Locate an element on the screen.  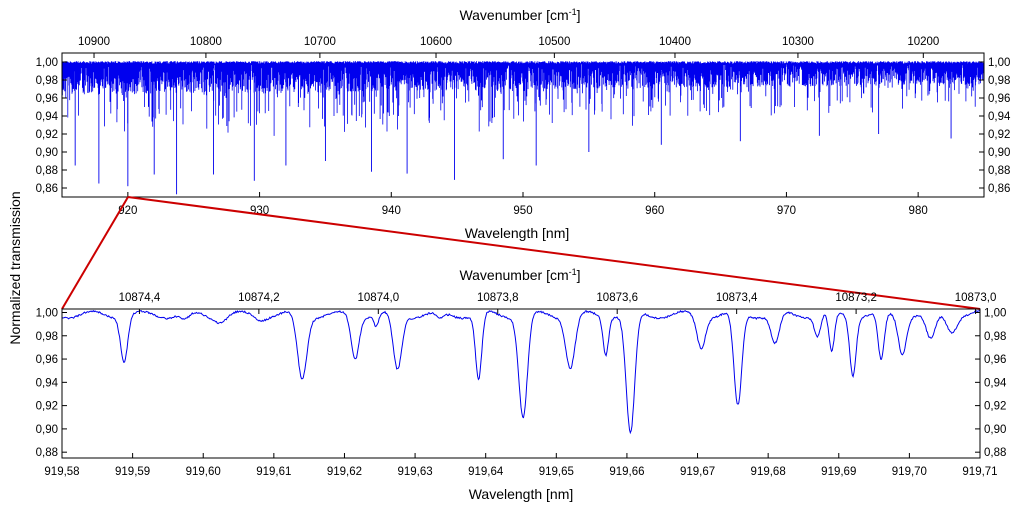
overview-xtick-label: 920 is located at coordinates (127, 211).